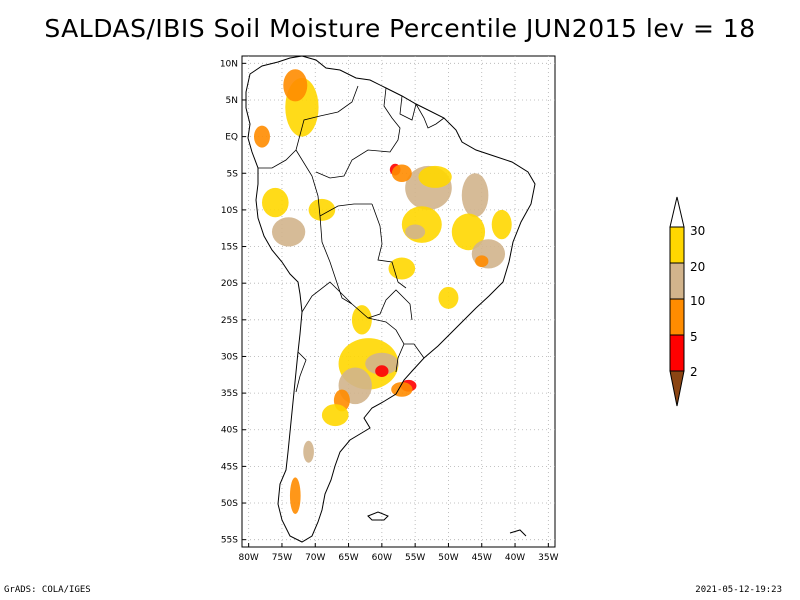  What do you see at coordinates (448, 558) in the screenshot?
I see `lon-tick-label: 50W` at bounding box center [448, 558].